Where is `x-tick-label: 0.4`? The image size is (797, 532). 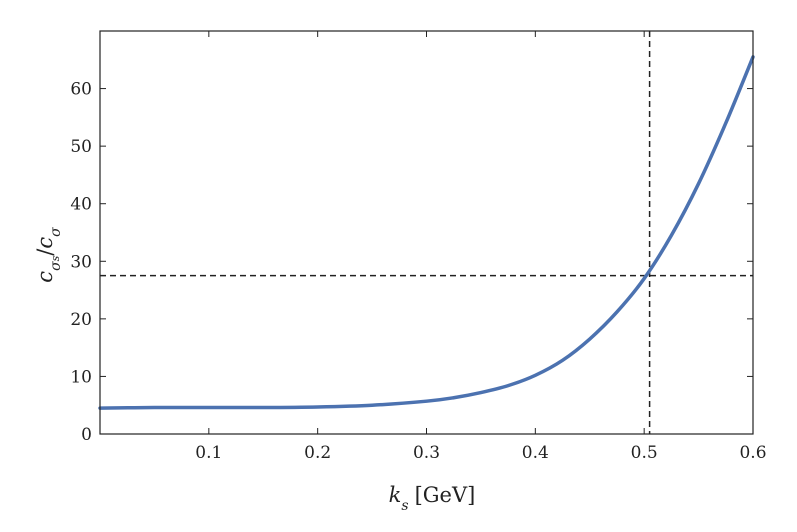
x-tick-label: 0.4 is located at coordinates (535, 453).